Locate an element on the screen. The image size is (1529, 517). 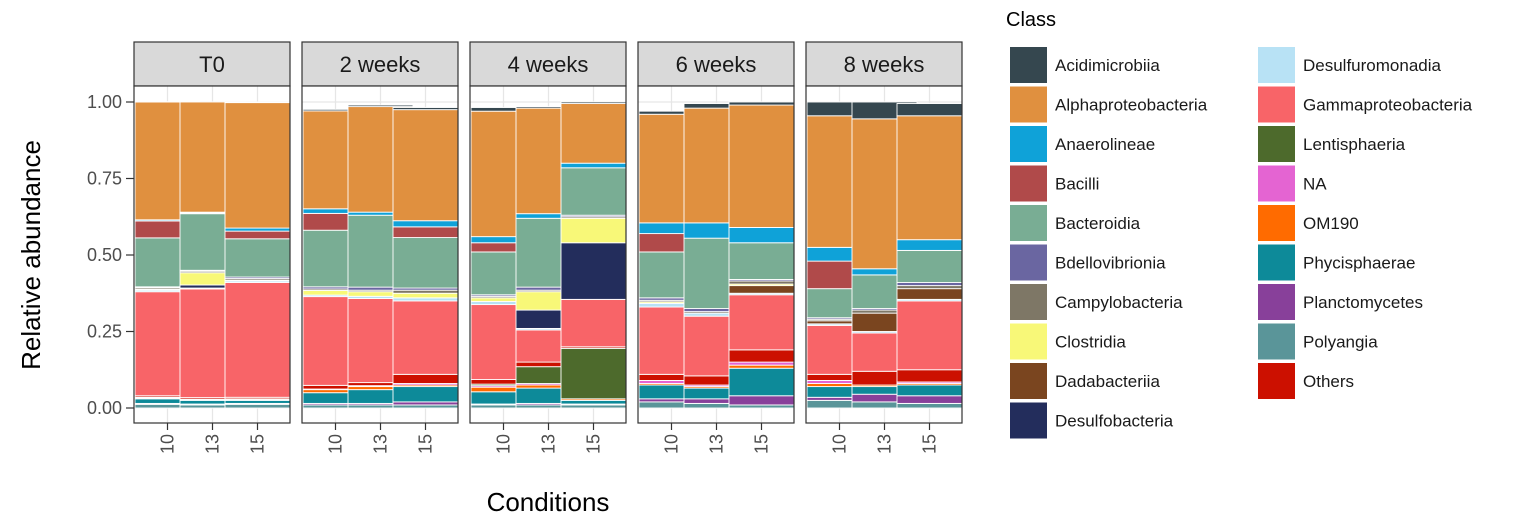
legend-item-lentisphaeria: Lentisphaeria is located at coordinates (1332, 144).